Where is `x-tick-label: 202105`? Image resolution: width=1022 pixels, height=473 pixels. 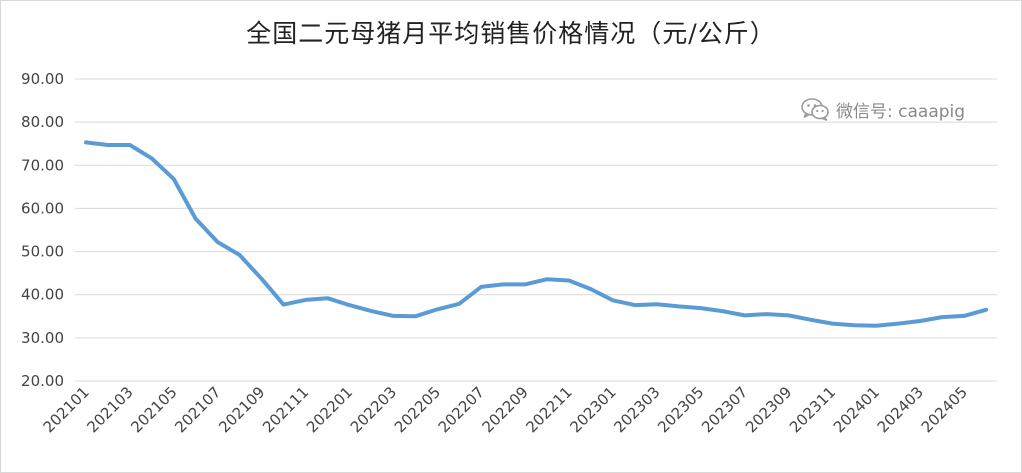 x-tick-label: 202105 is located at coordinates (153, 409).